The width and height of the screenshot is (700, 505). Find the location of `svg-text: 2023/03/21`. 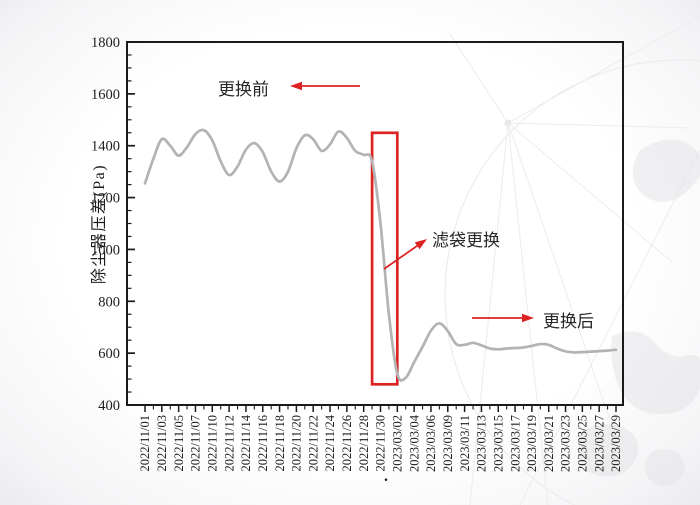

svg-text: 2023/03/21 is located at coordinates (549, 443).